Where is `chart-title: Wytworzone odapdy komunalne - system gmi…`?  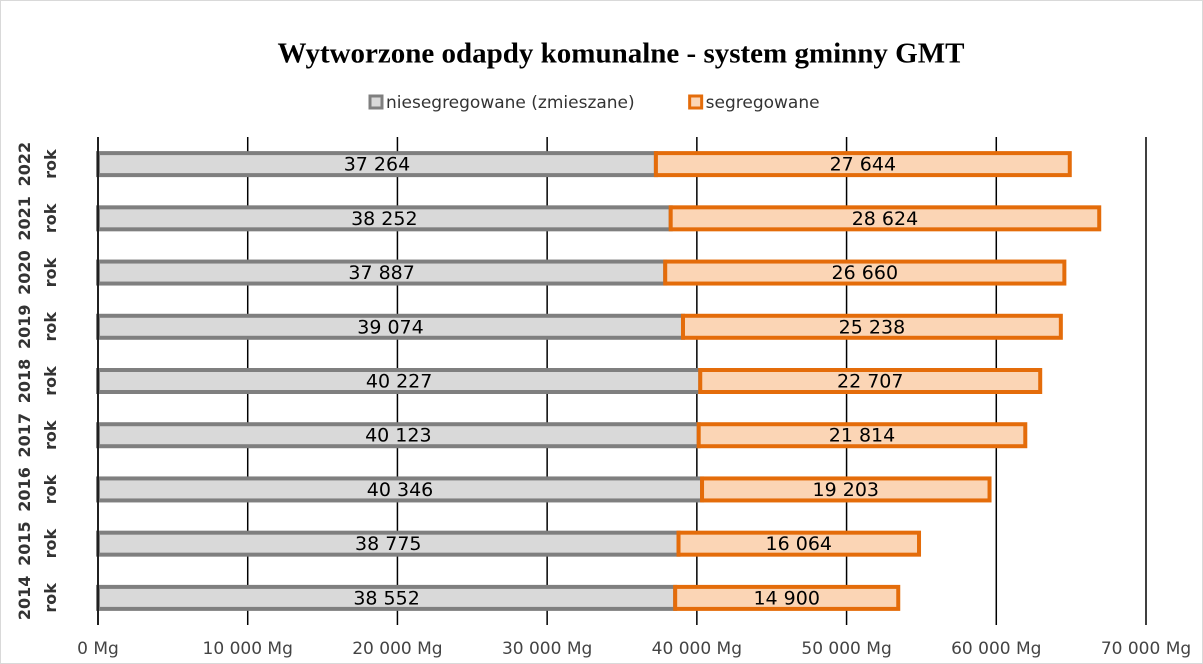
chart-title: Wytworzone odapdy komunalne - system gmi… is located at coordinates (621, 54).